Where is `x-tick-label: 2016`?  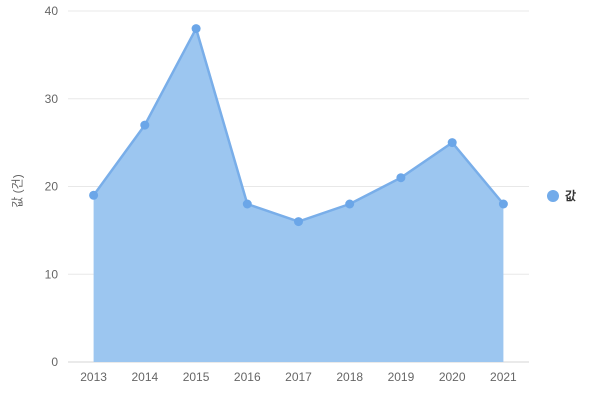
x-tick-label: 2016 is located at coordinates (247, 377).